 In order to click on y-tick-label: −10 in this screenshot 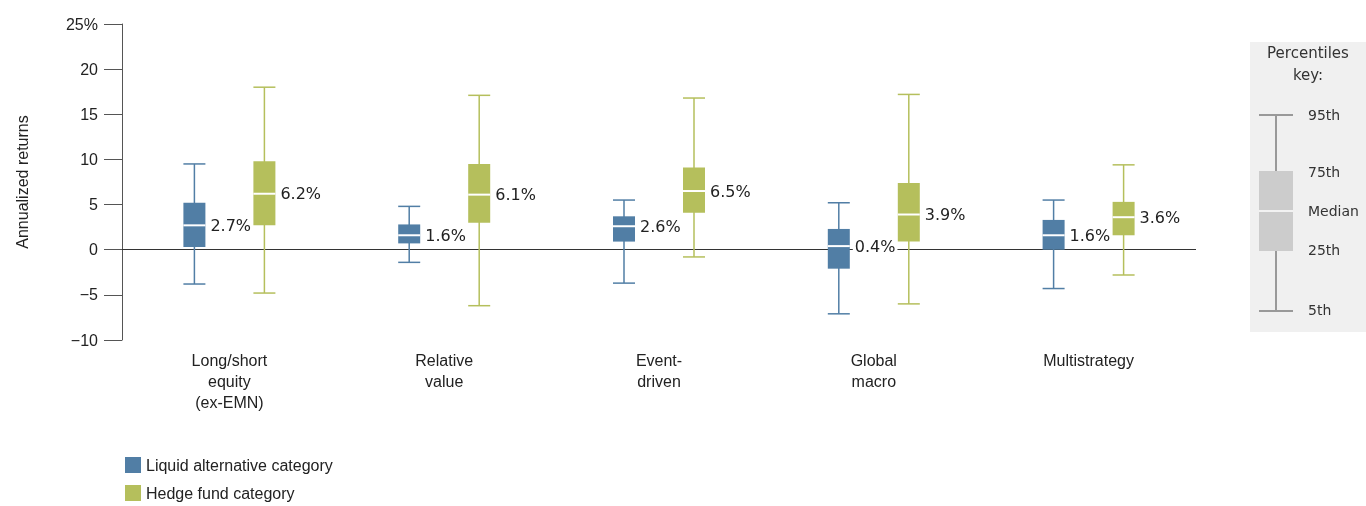, I will do `click(84, 340)`.